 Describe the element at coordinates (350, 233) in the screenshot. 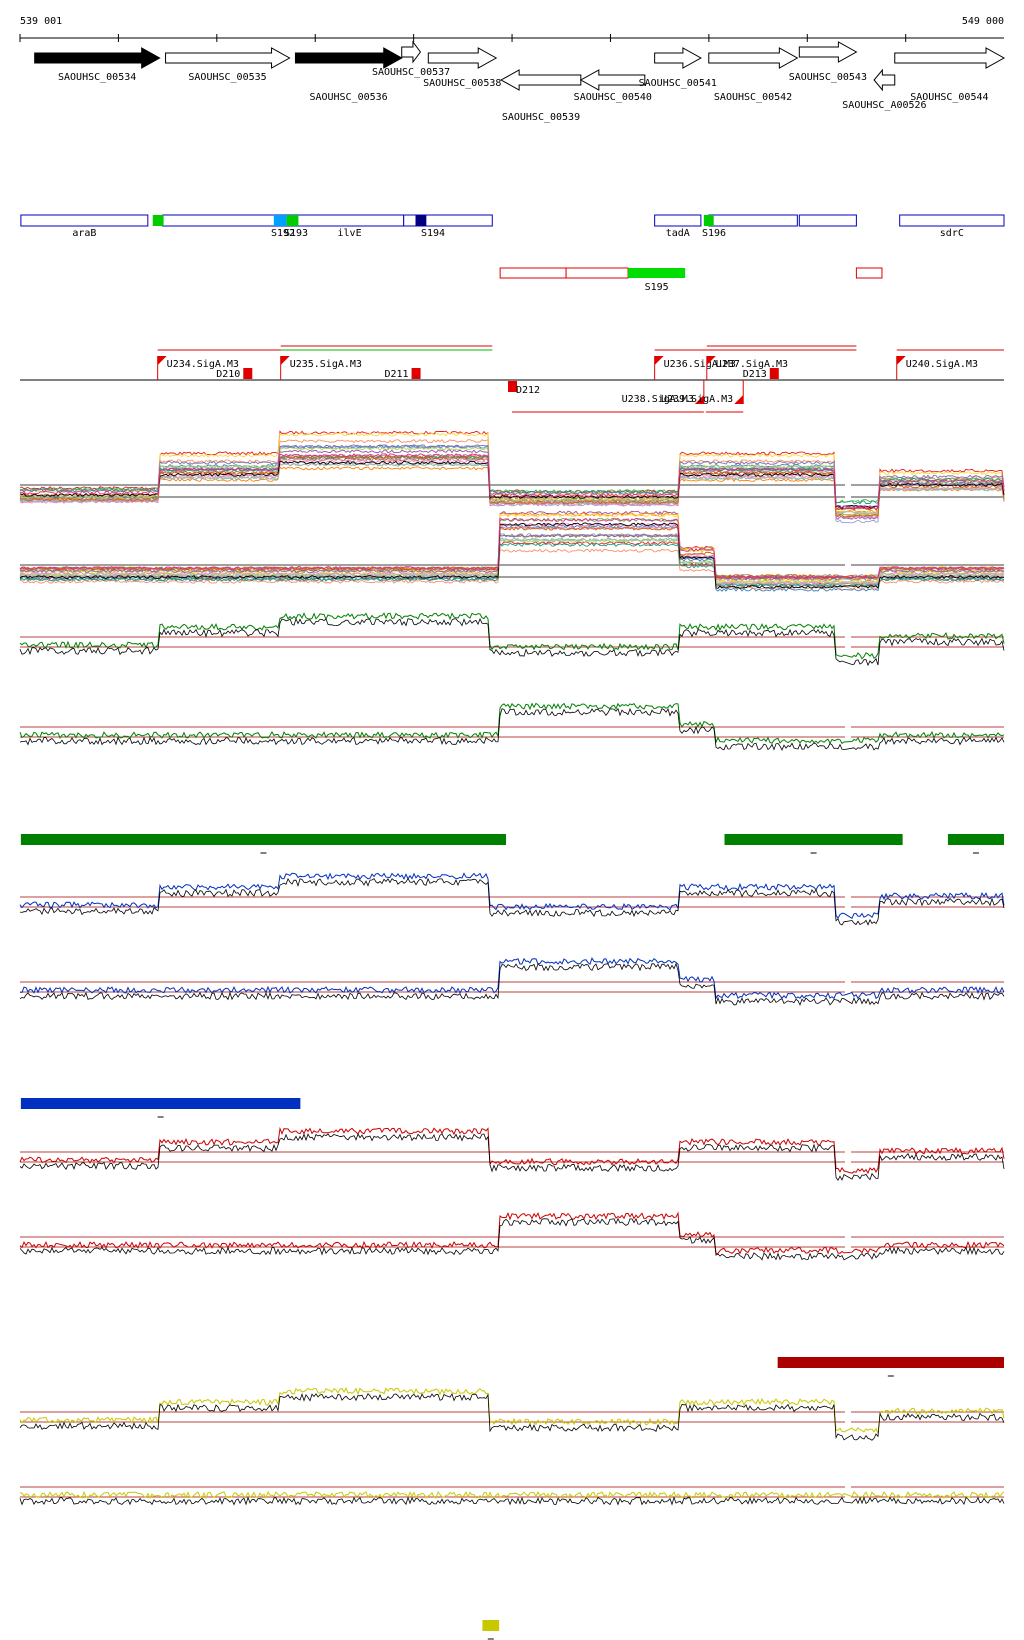

I see `segment-label: ilvE` at that location.